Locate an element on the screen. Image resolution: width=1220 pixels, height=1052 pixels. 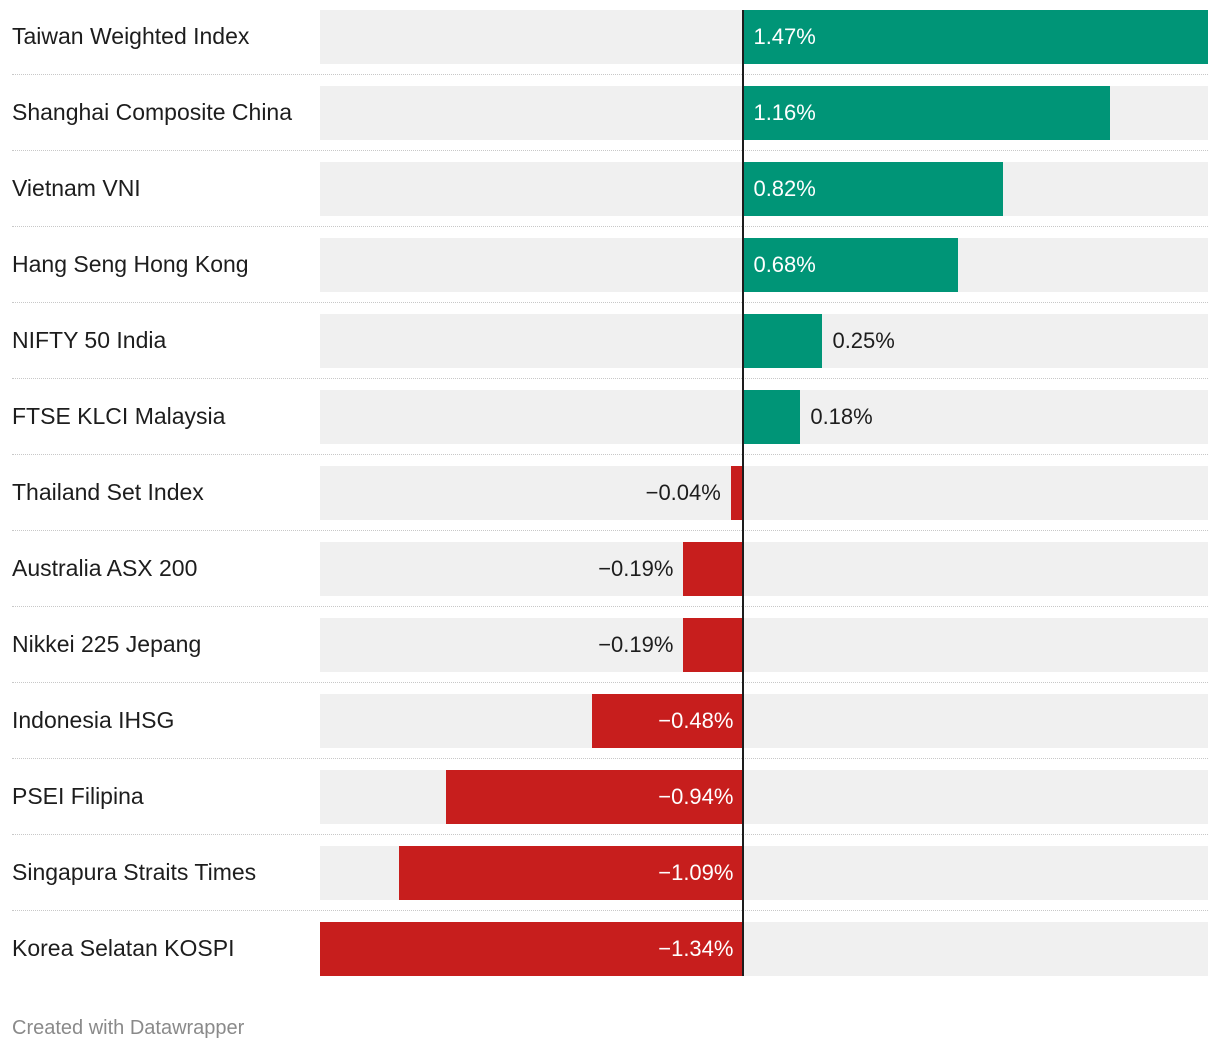
value-label: −0.04% is located at coordinates (683, 492).